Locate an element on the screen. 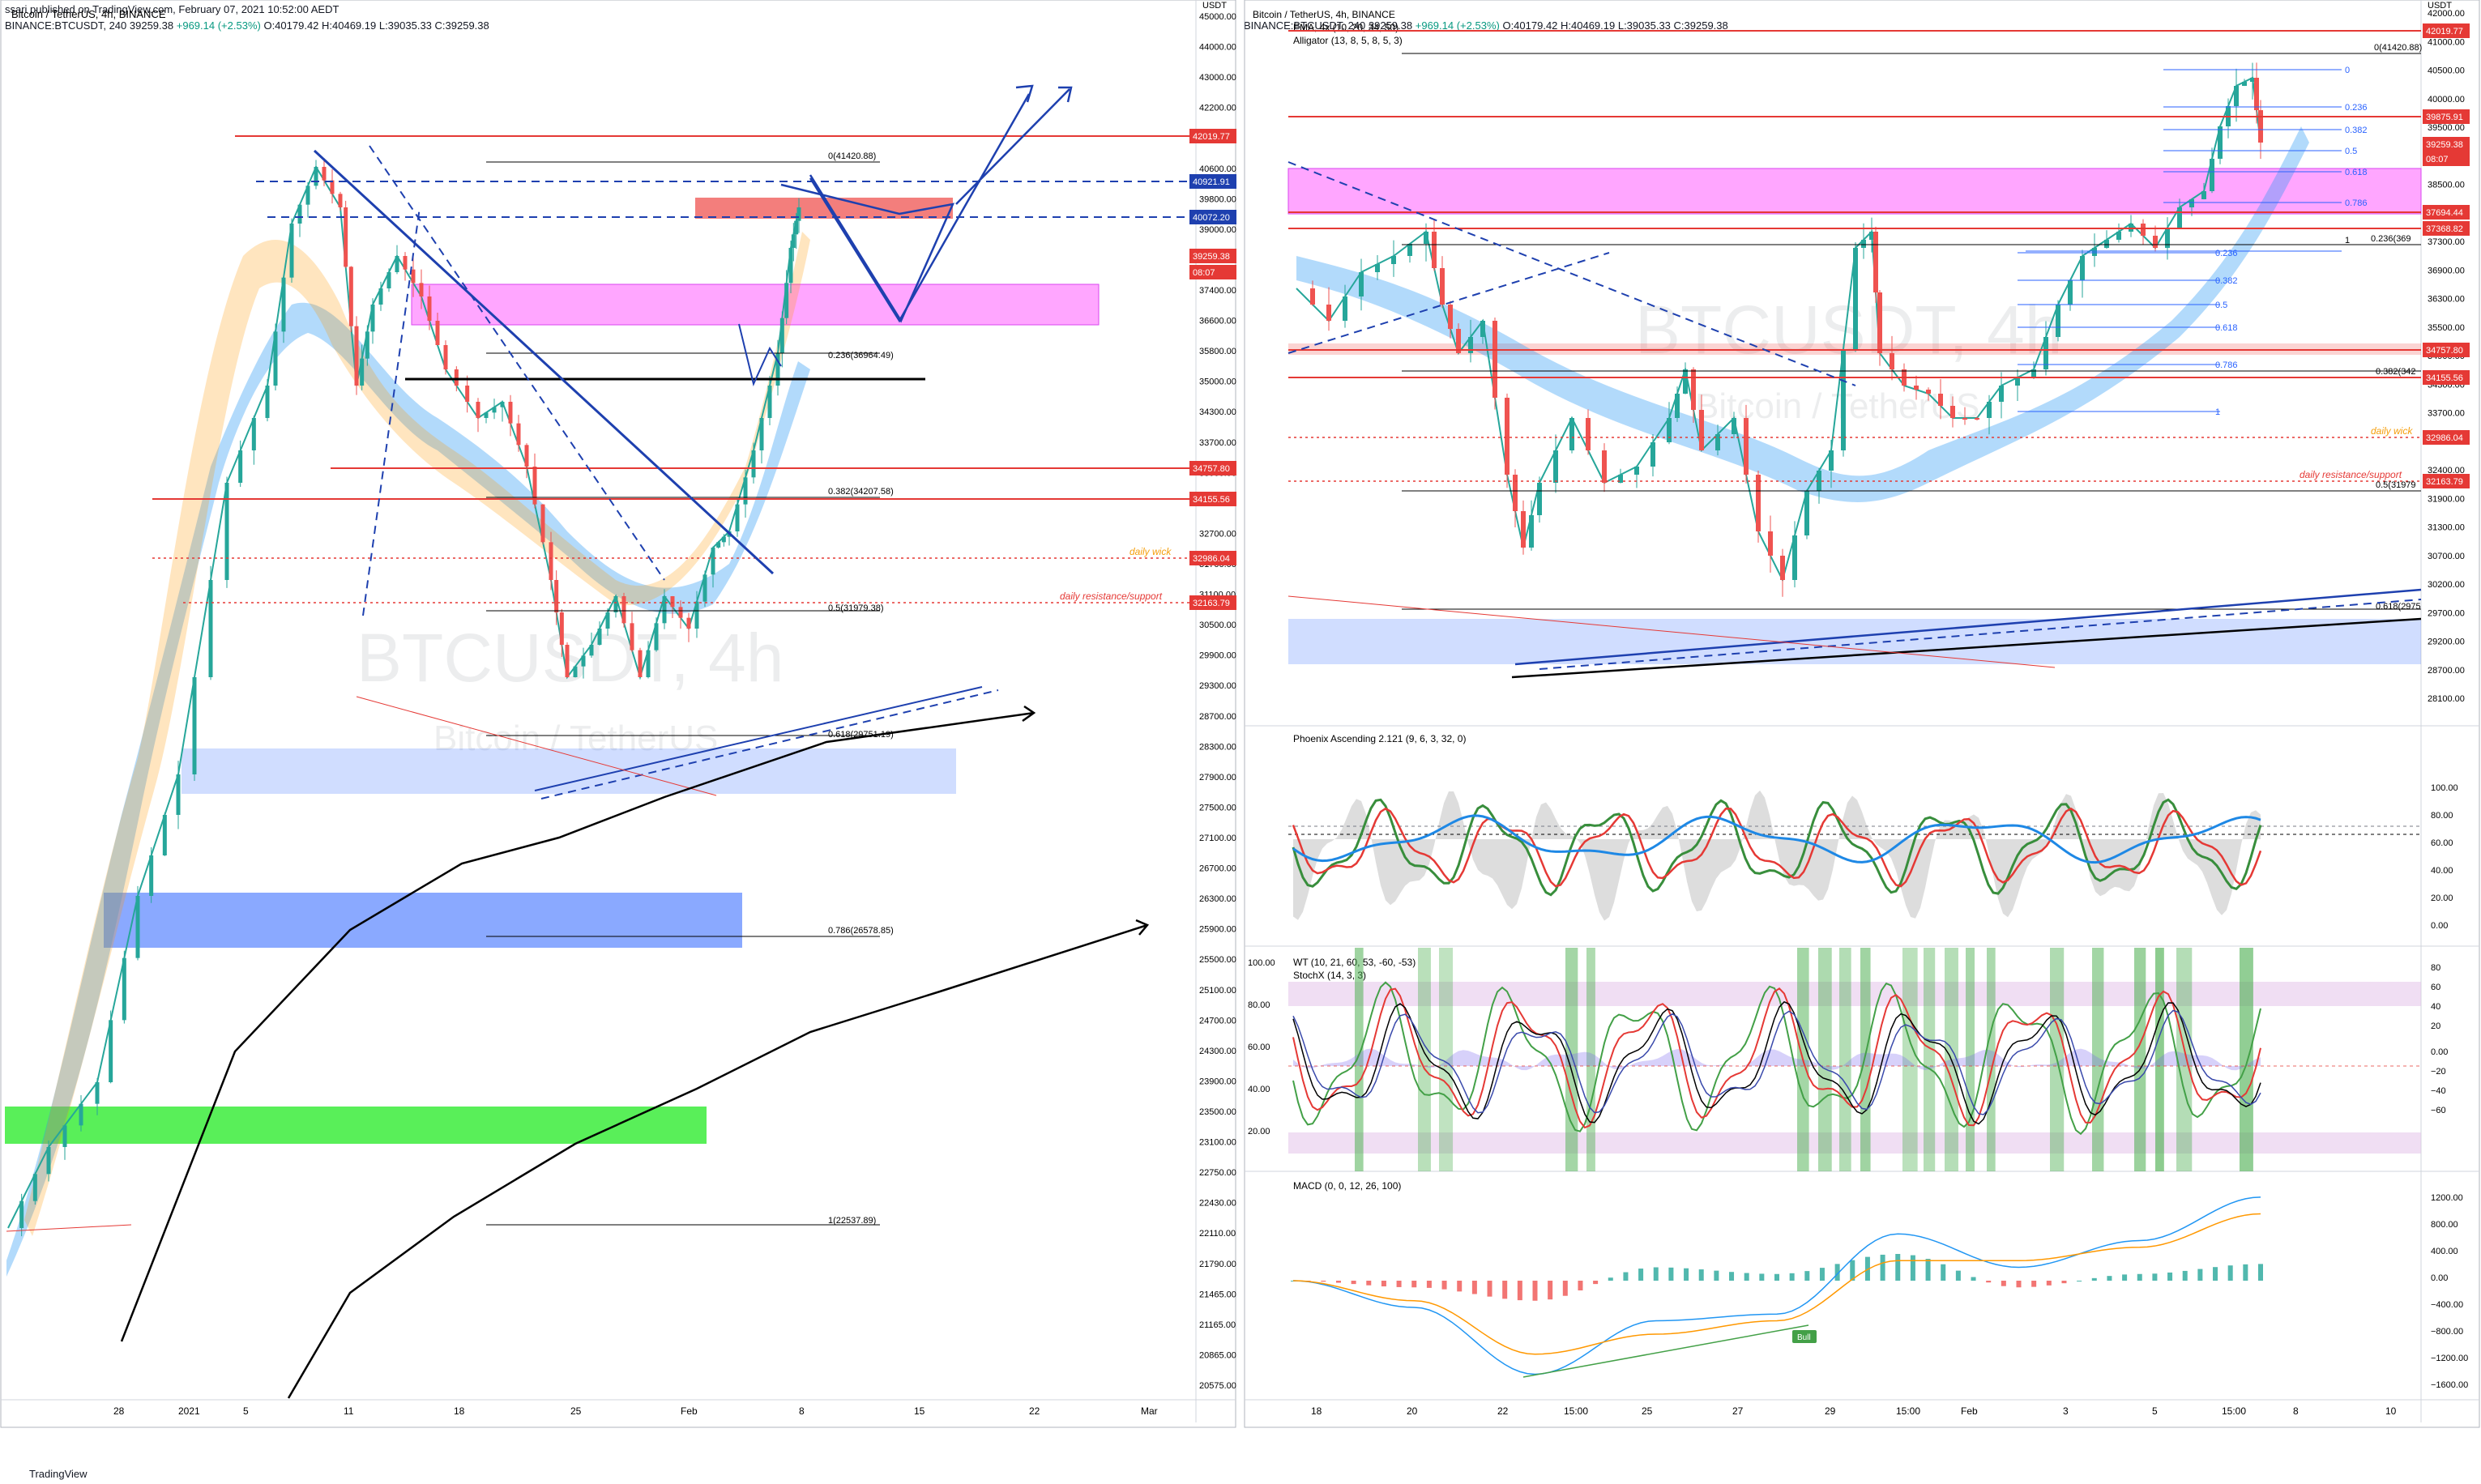 The height and width of the screenshot is (1484, 2481). right-y-tick-label: 29200.00 is located at coordinates (2446, 642).